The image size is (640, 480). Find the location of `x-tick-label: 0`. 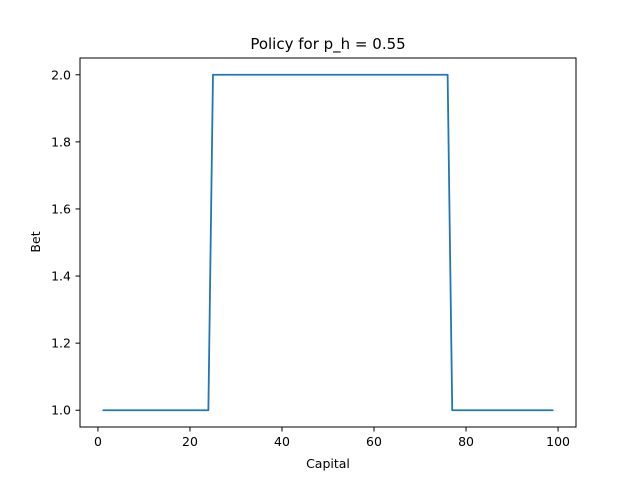

x-tick-label: 0 is located at coordinates (98, 441).